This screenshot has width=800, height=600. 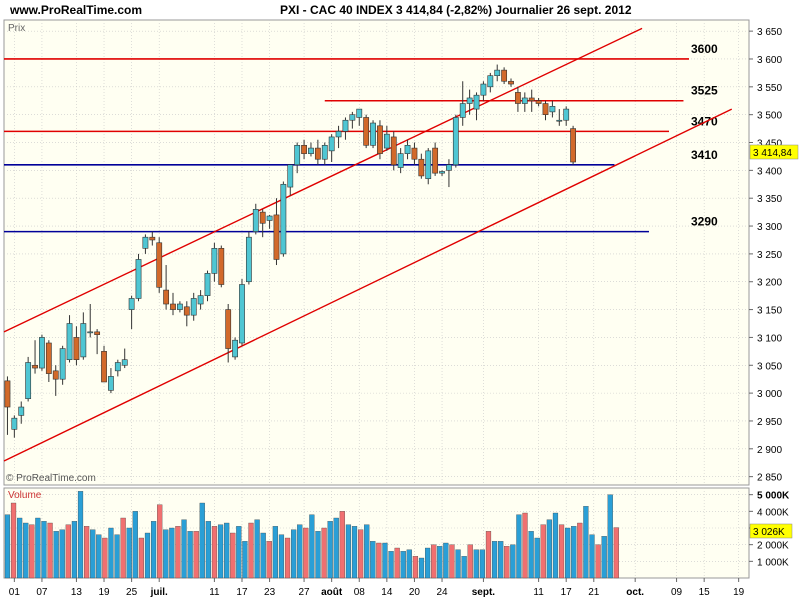 What do you see at coordinates (769, 450) in the screenshot?
I see `price-tick-label: 2 900` at bounding box center [769, 450].